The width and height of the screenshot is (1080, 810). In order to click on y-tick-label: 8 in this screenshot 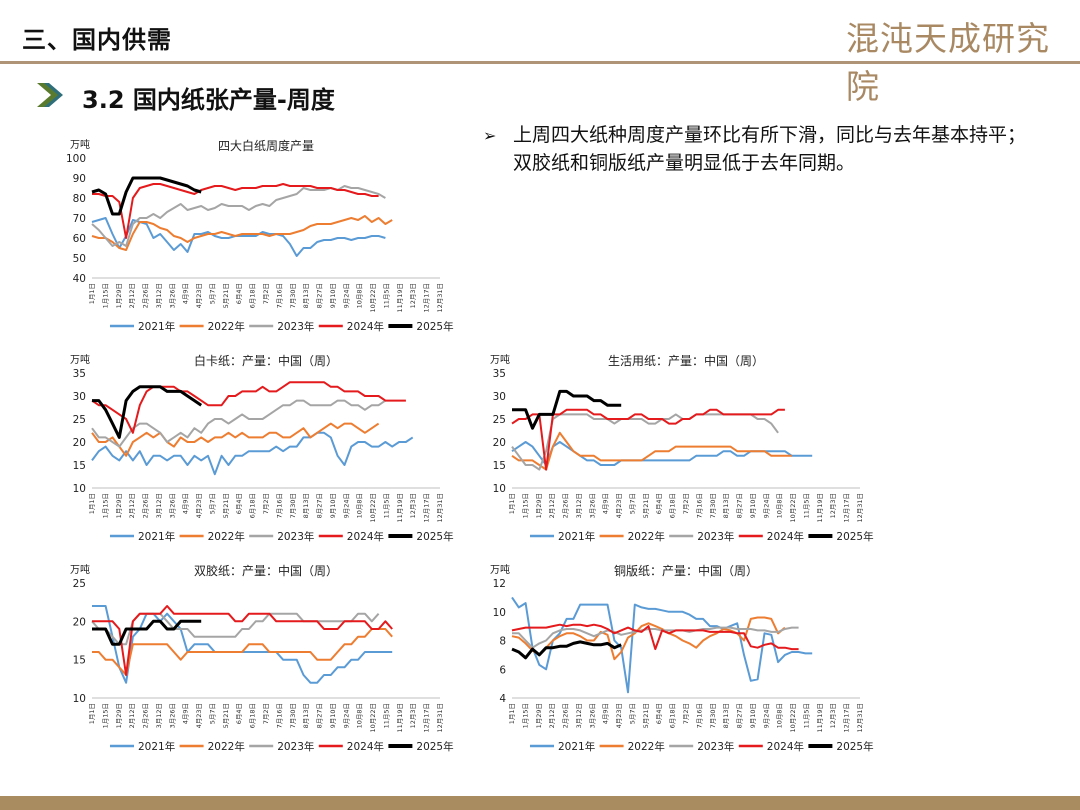, I will do `click(502, 642)`.